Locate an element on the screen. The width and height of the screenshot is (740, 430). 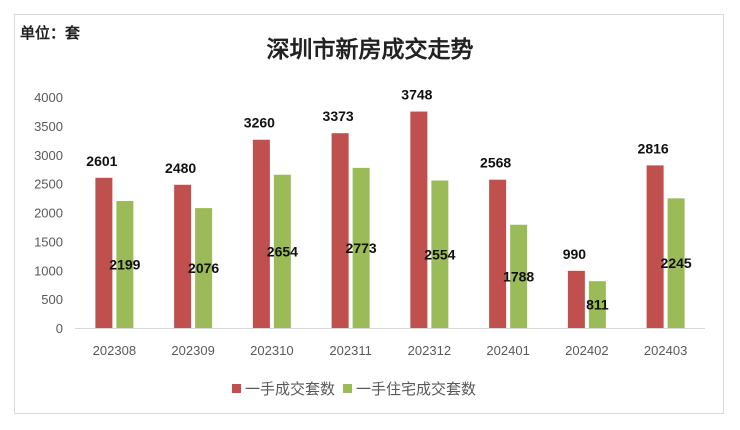
bar-202310-total is located at coordinates (261, 233).